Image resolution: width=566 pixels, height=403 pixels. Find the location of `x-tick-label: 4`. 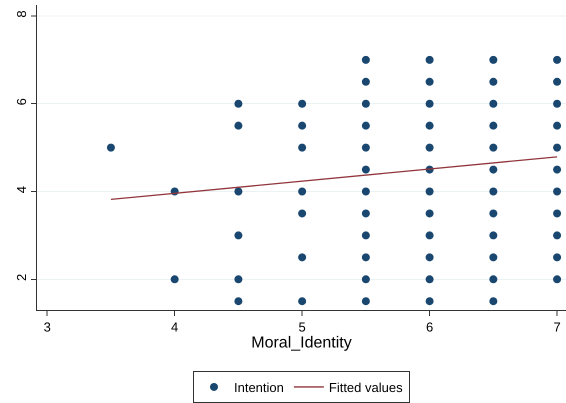

x-tick-label: 4 is located at coordinates (174, 327).